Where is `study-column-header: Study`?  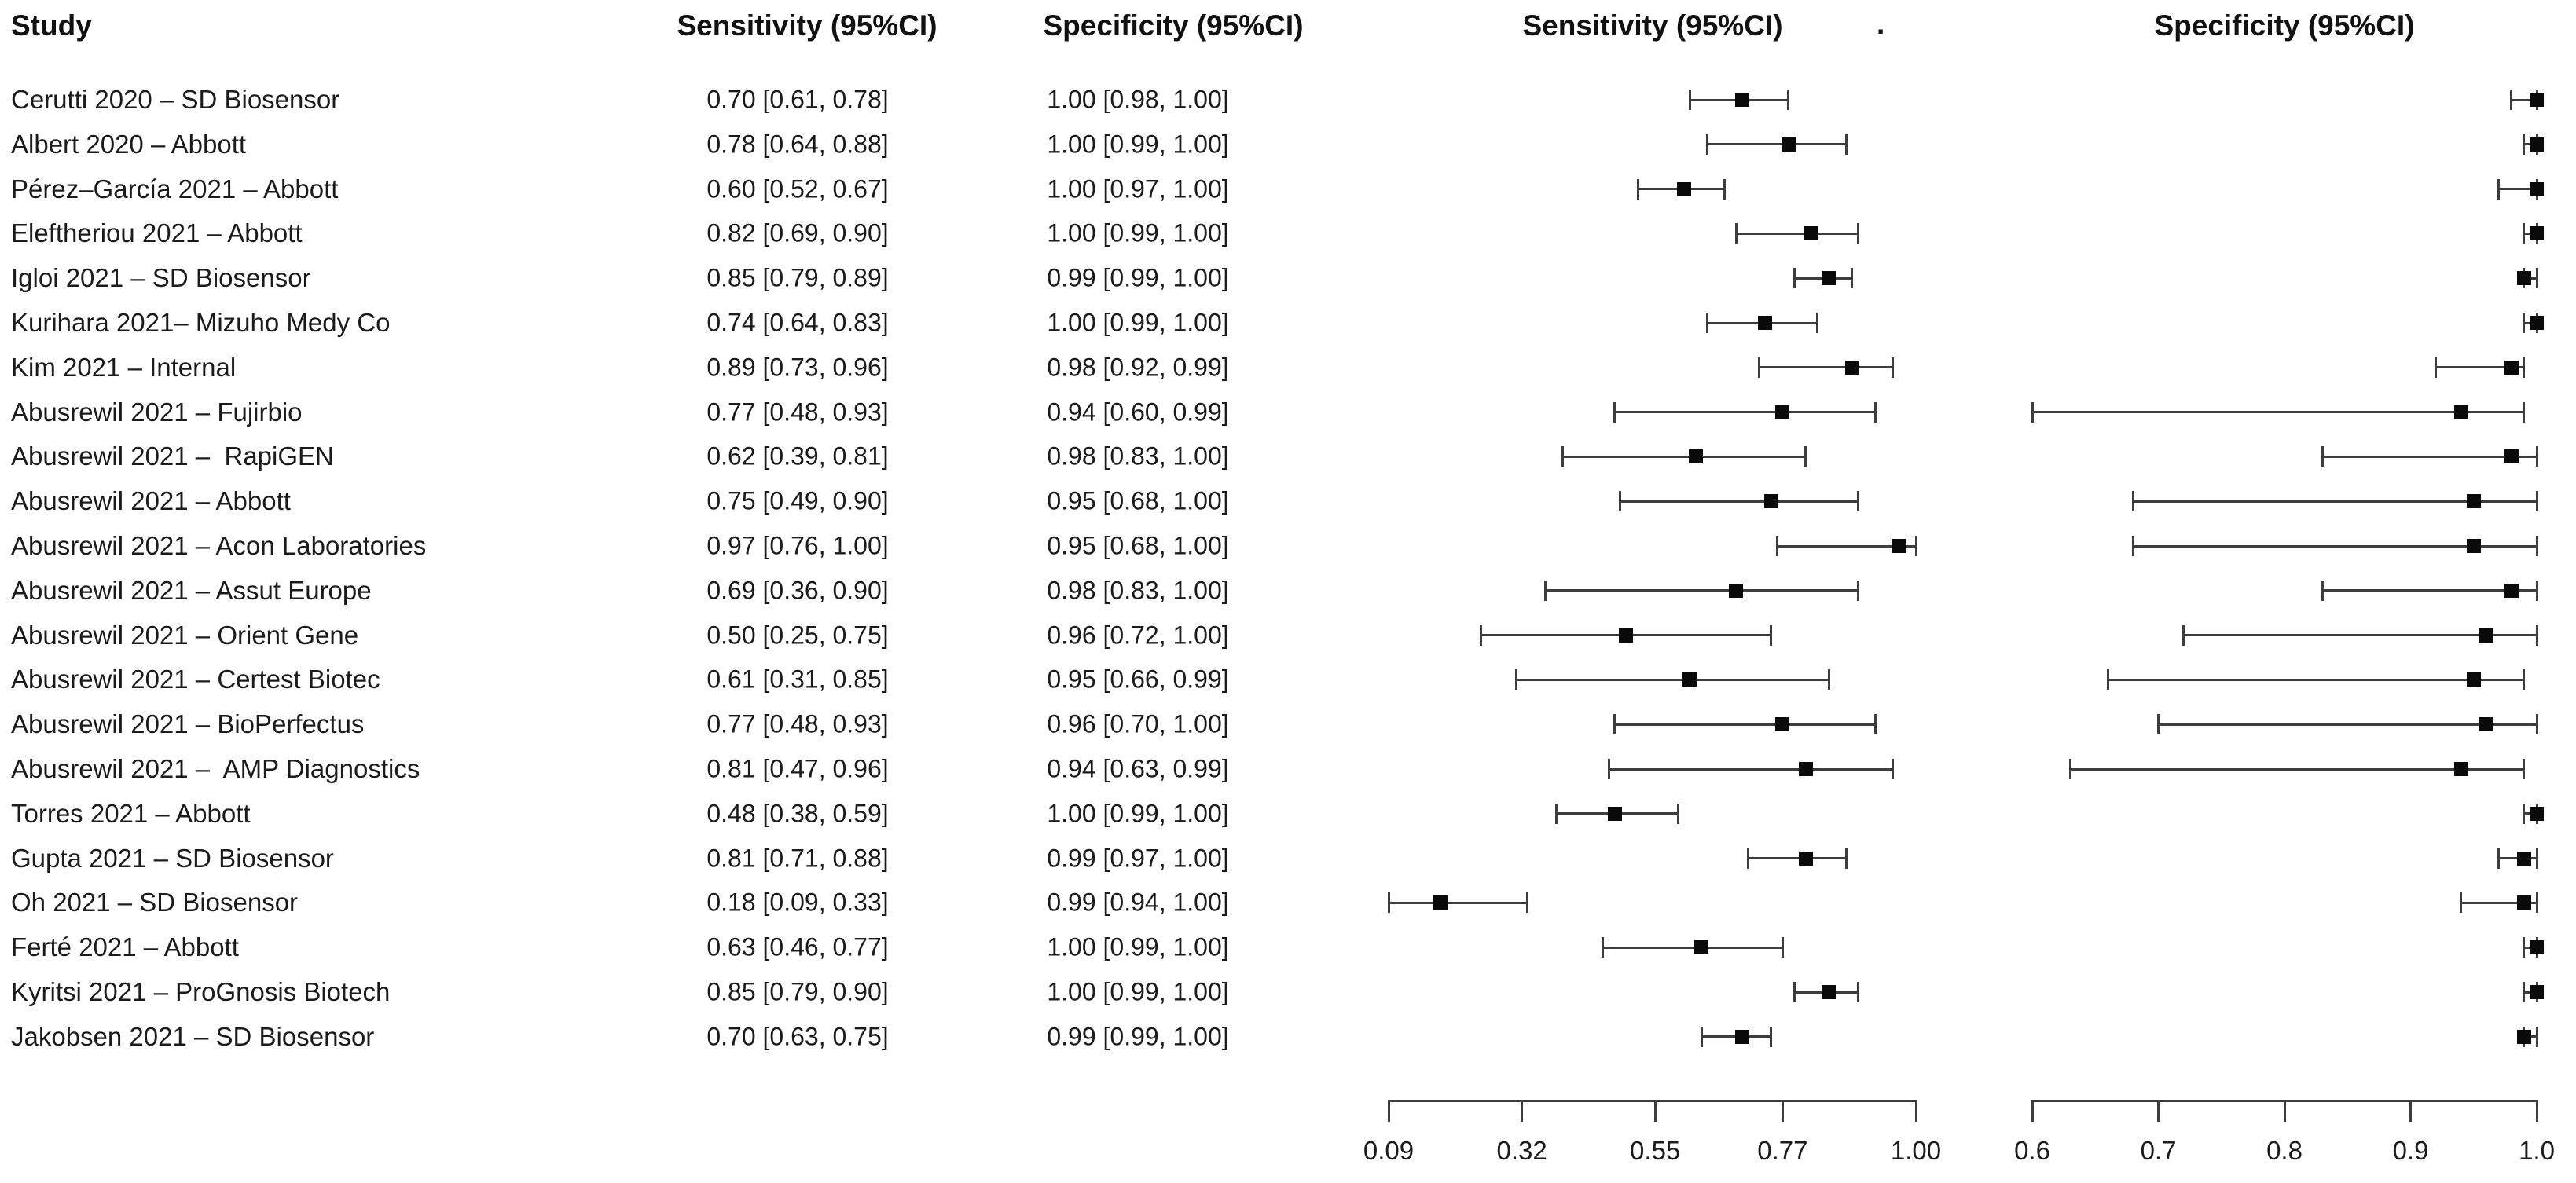
study-column-header: Study is located at coordinates (51, 25).